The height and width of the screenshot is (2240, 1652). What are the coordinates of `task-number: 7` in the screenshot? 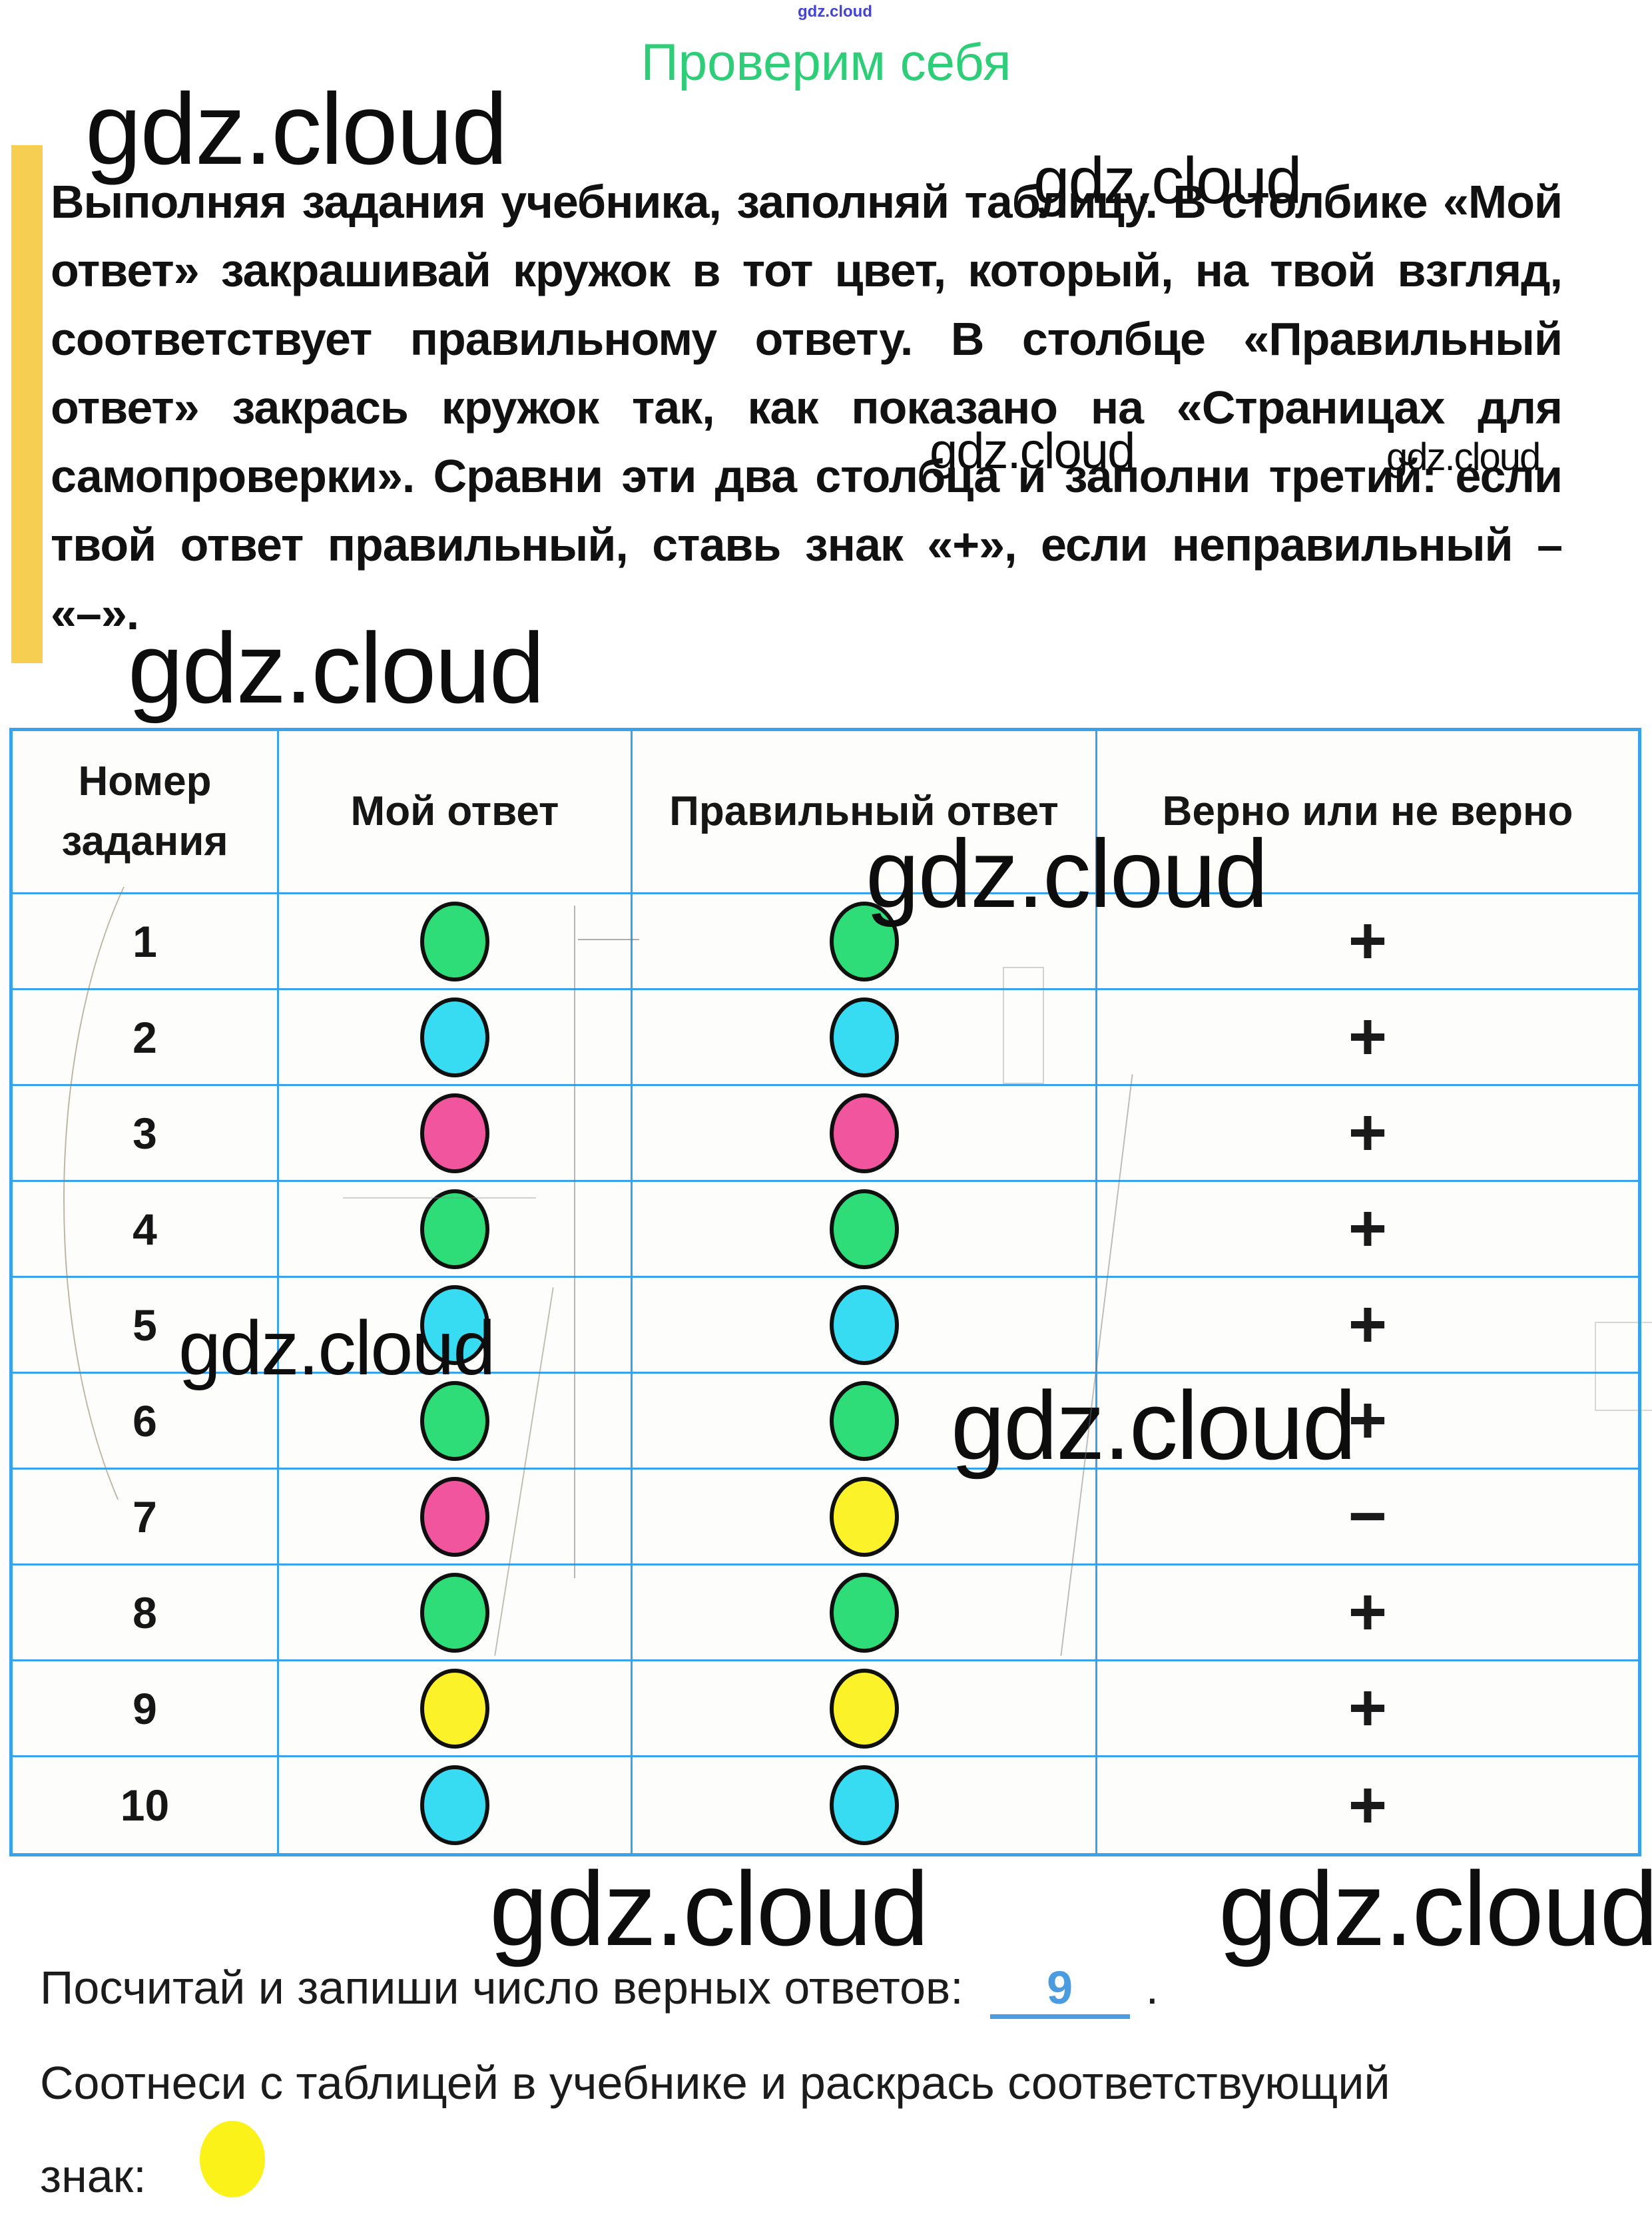 It's located at (146, 1517).